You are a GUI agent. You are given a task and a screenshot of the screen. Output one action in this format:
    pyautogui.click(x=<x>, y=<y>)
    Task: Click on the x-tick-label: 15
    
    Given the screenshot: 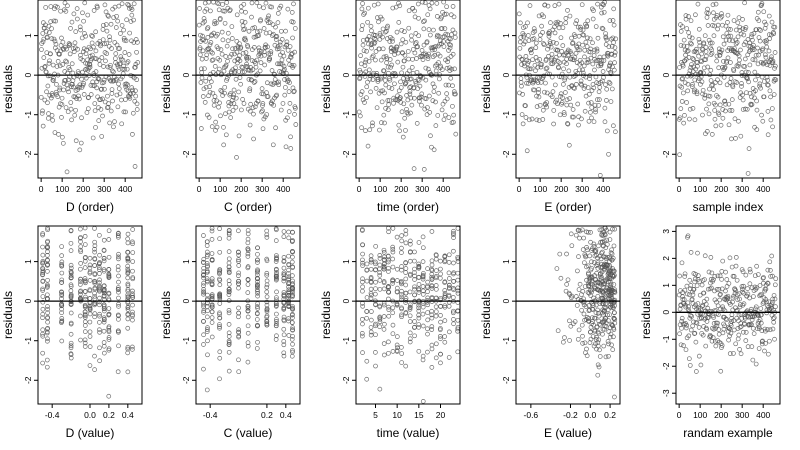 What is the action you would take?
    pyautogui.click(x=419, y=415)
    